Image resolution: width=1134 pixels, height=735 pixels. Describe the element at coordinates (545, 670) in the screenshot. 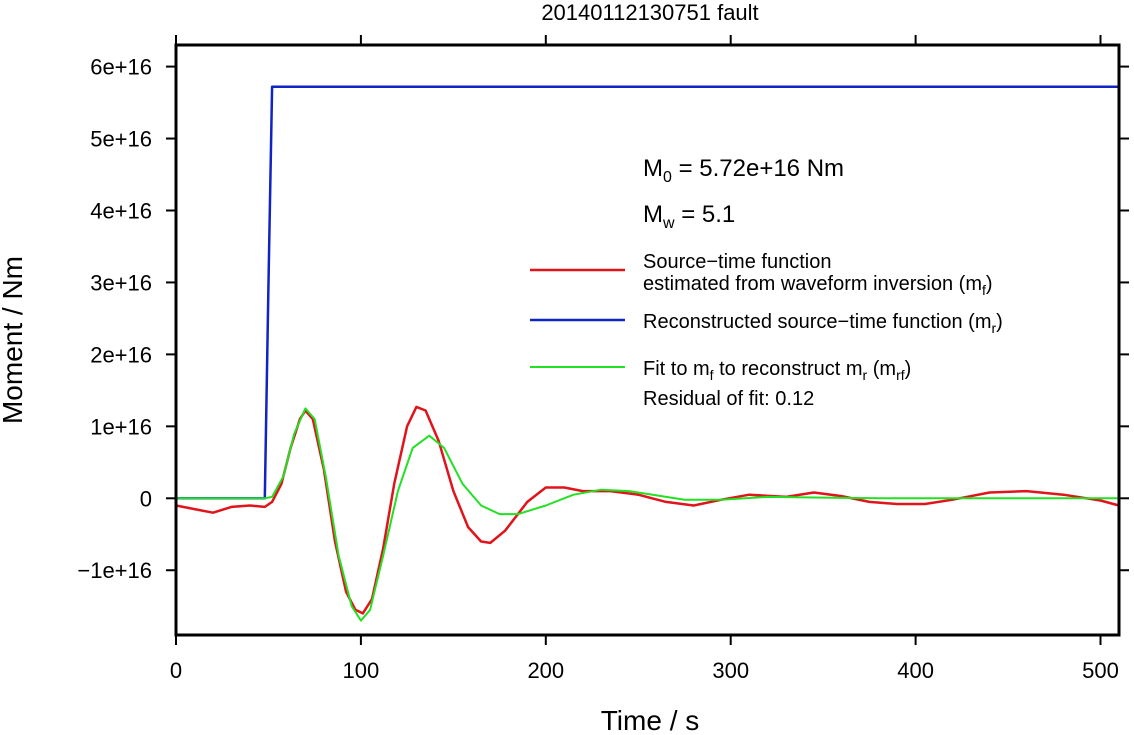

I see `x-tick-label: 200` at that location.